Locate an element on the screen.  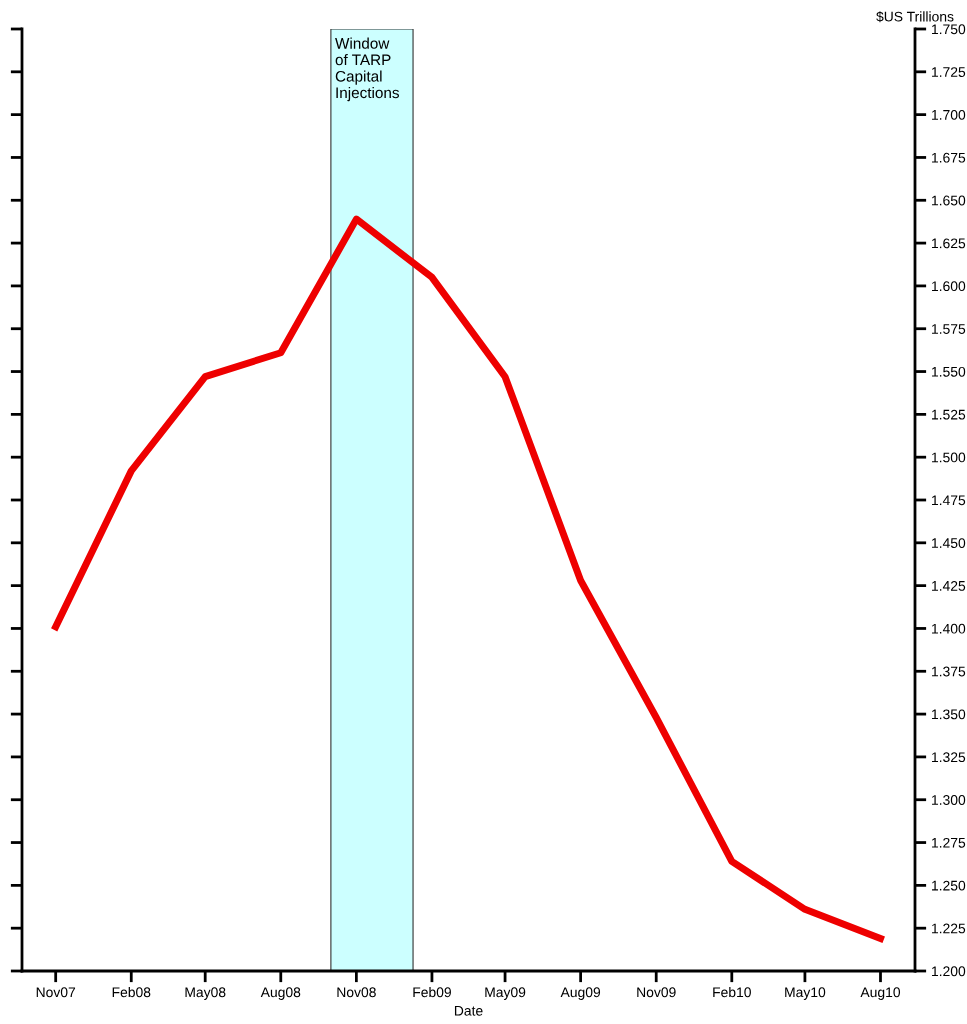
y-tick-label: 1.575 is located at coordinates (949, 329).